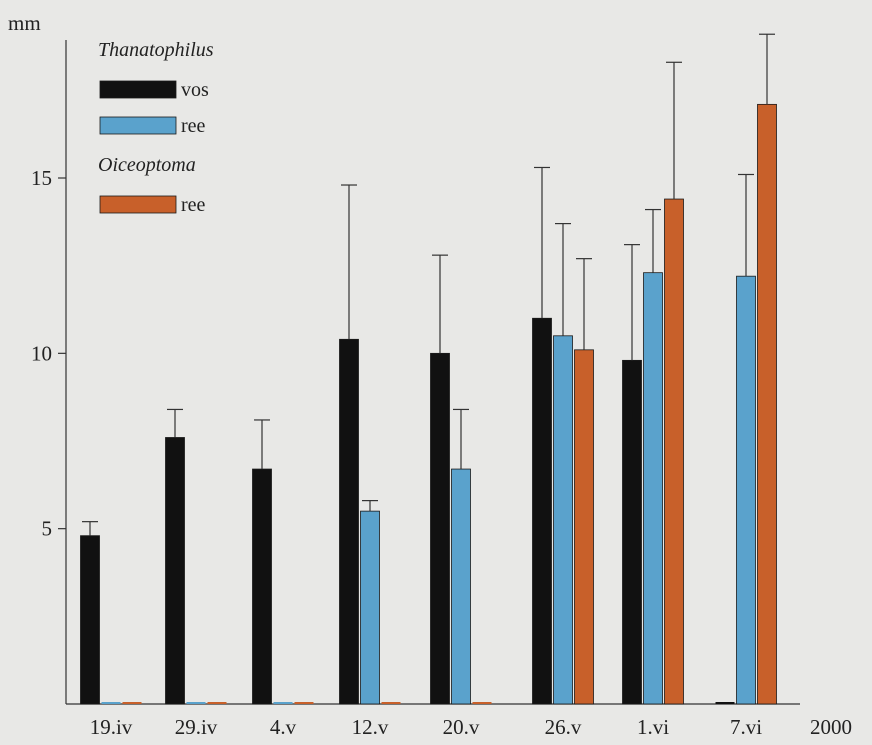  I want to click on y-tick-label: 10, so click(41, 353).